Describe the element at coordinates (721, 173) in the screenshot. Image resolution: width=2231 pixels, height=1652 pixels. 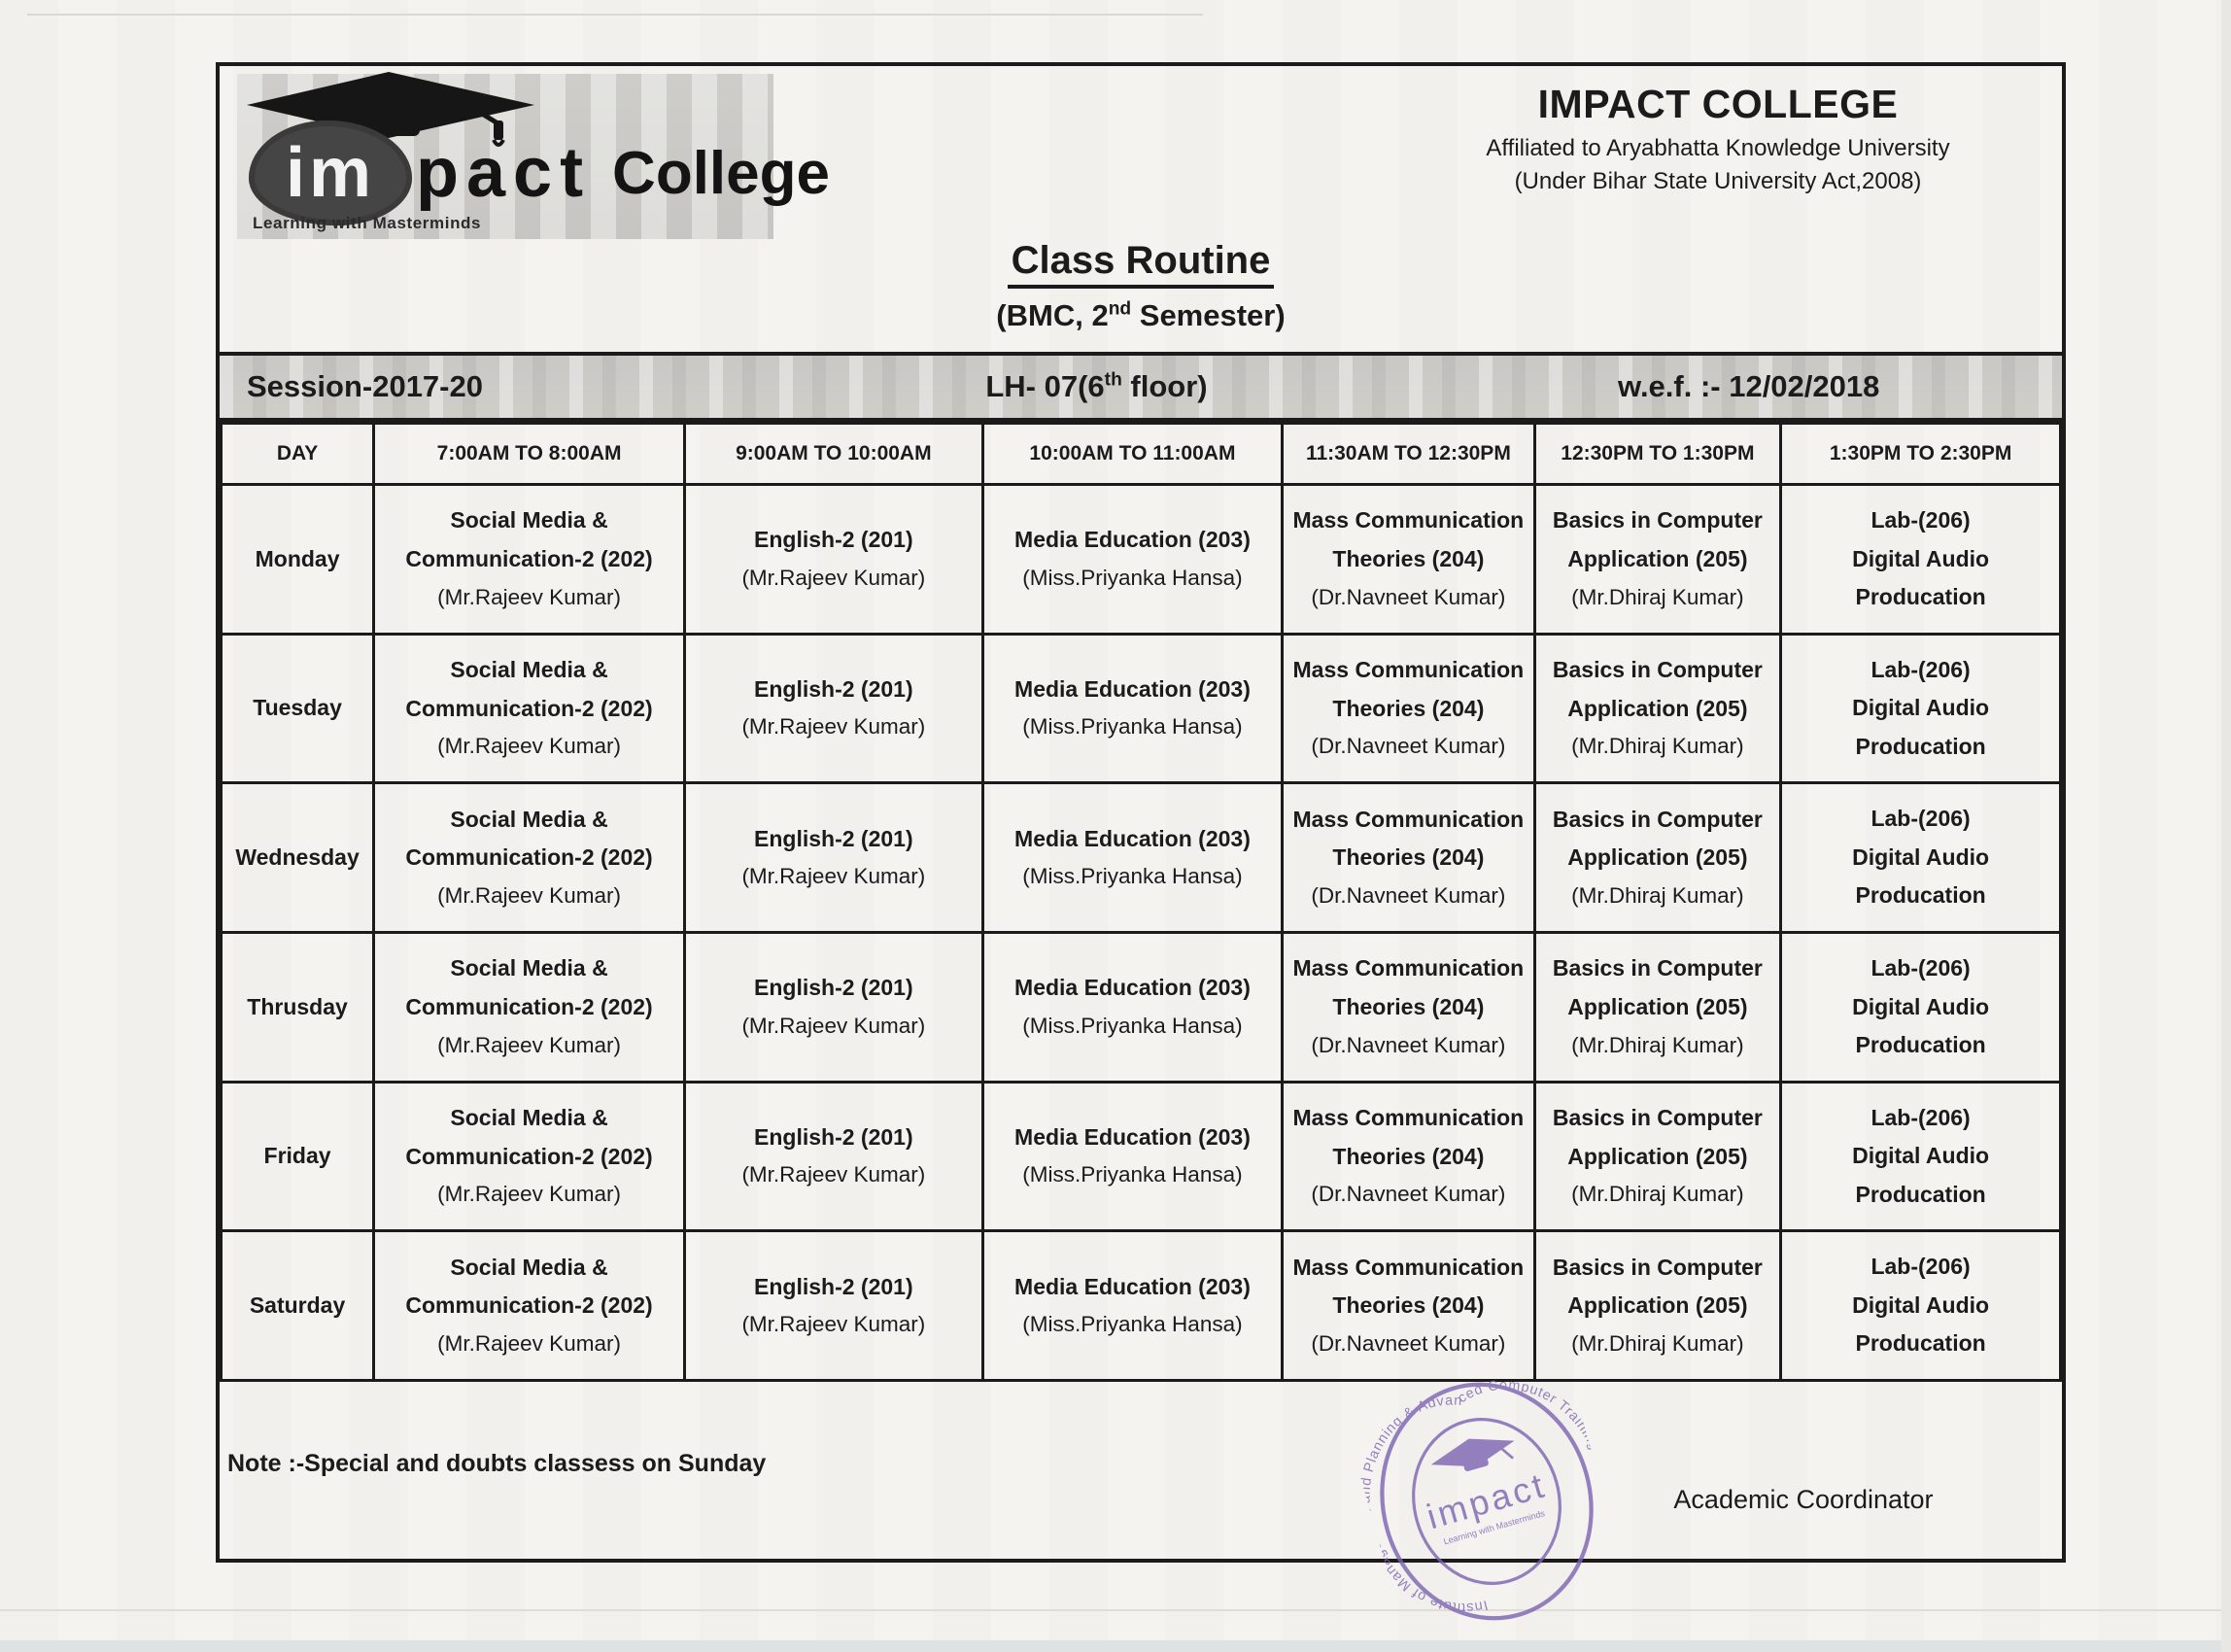
I see `logo-college: College` at that location.